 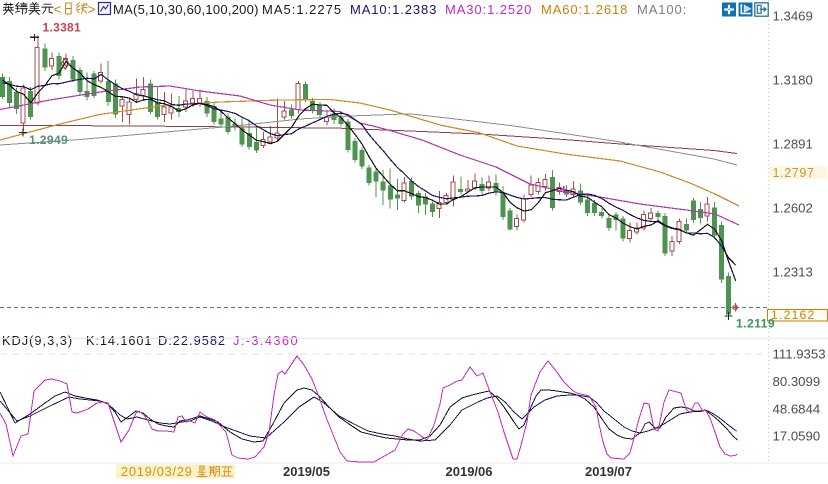 What do you see at coordinates (584, 9) in the screenshot?
I see `svg-text: MA60:1.2618` at bounding box center [584, 9].